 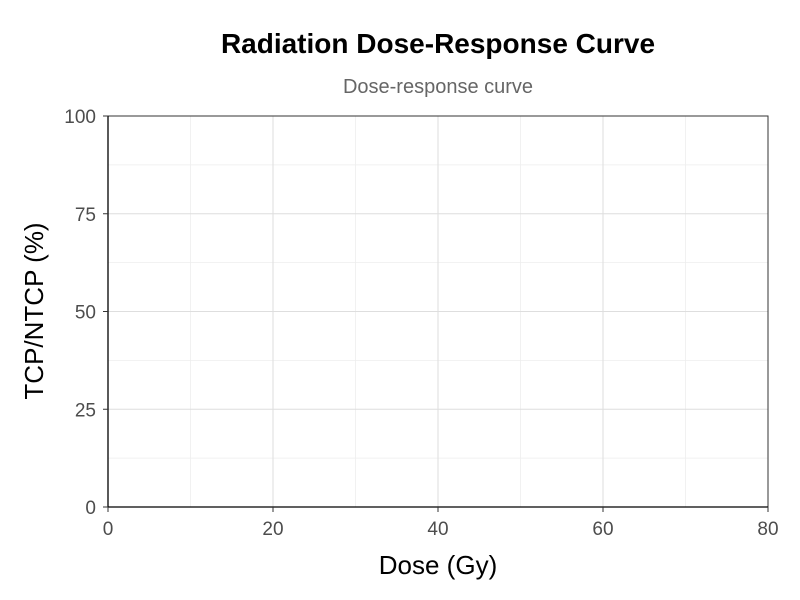 What do you see at coordinates (438, 87) in the screenshot?
I see `chart-subtitle: Dose-response curve` at bounding box center [438, 87].